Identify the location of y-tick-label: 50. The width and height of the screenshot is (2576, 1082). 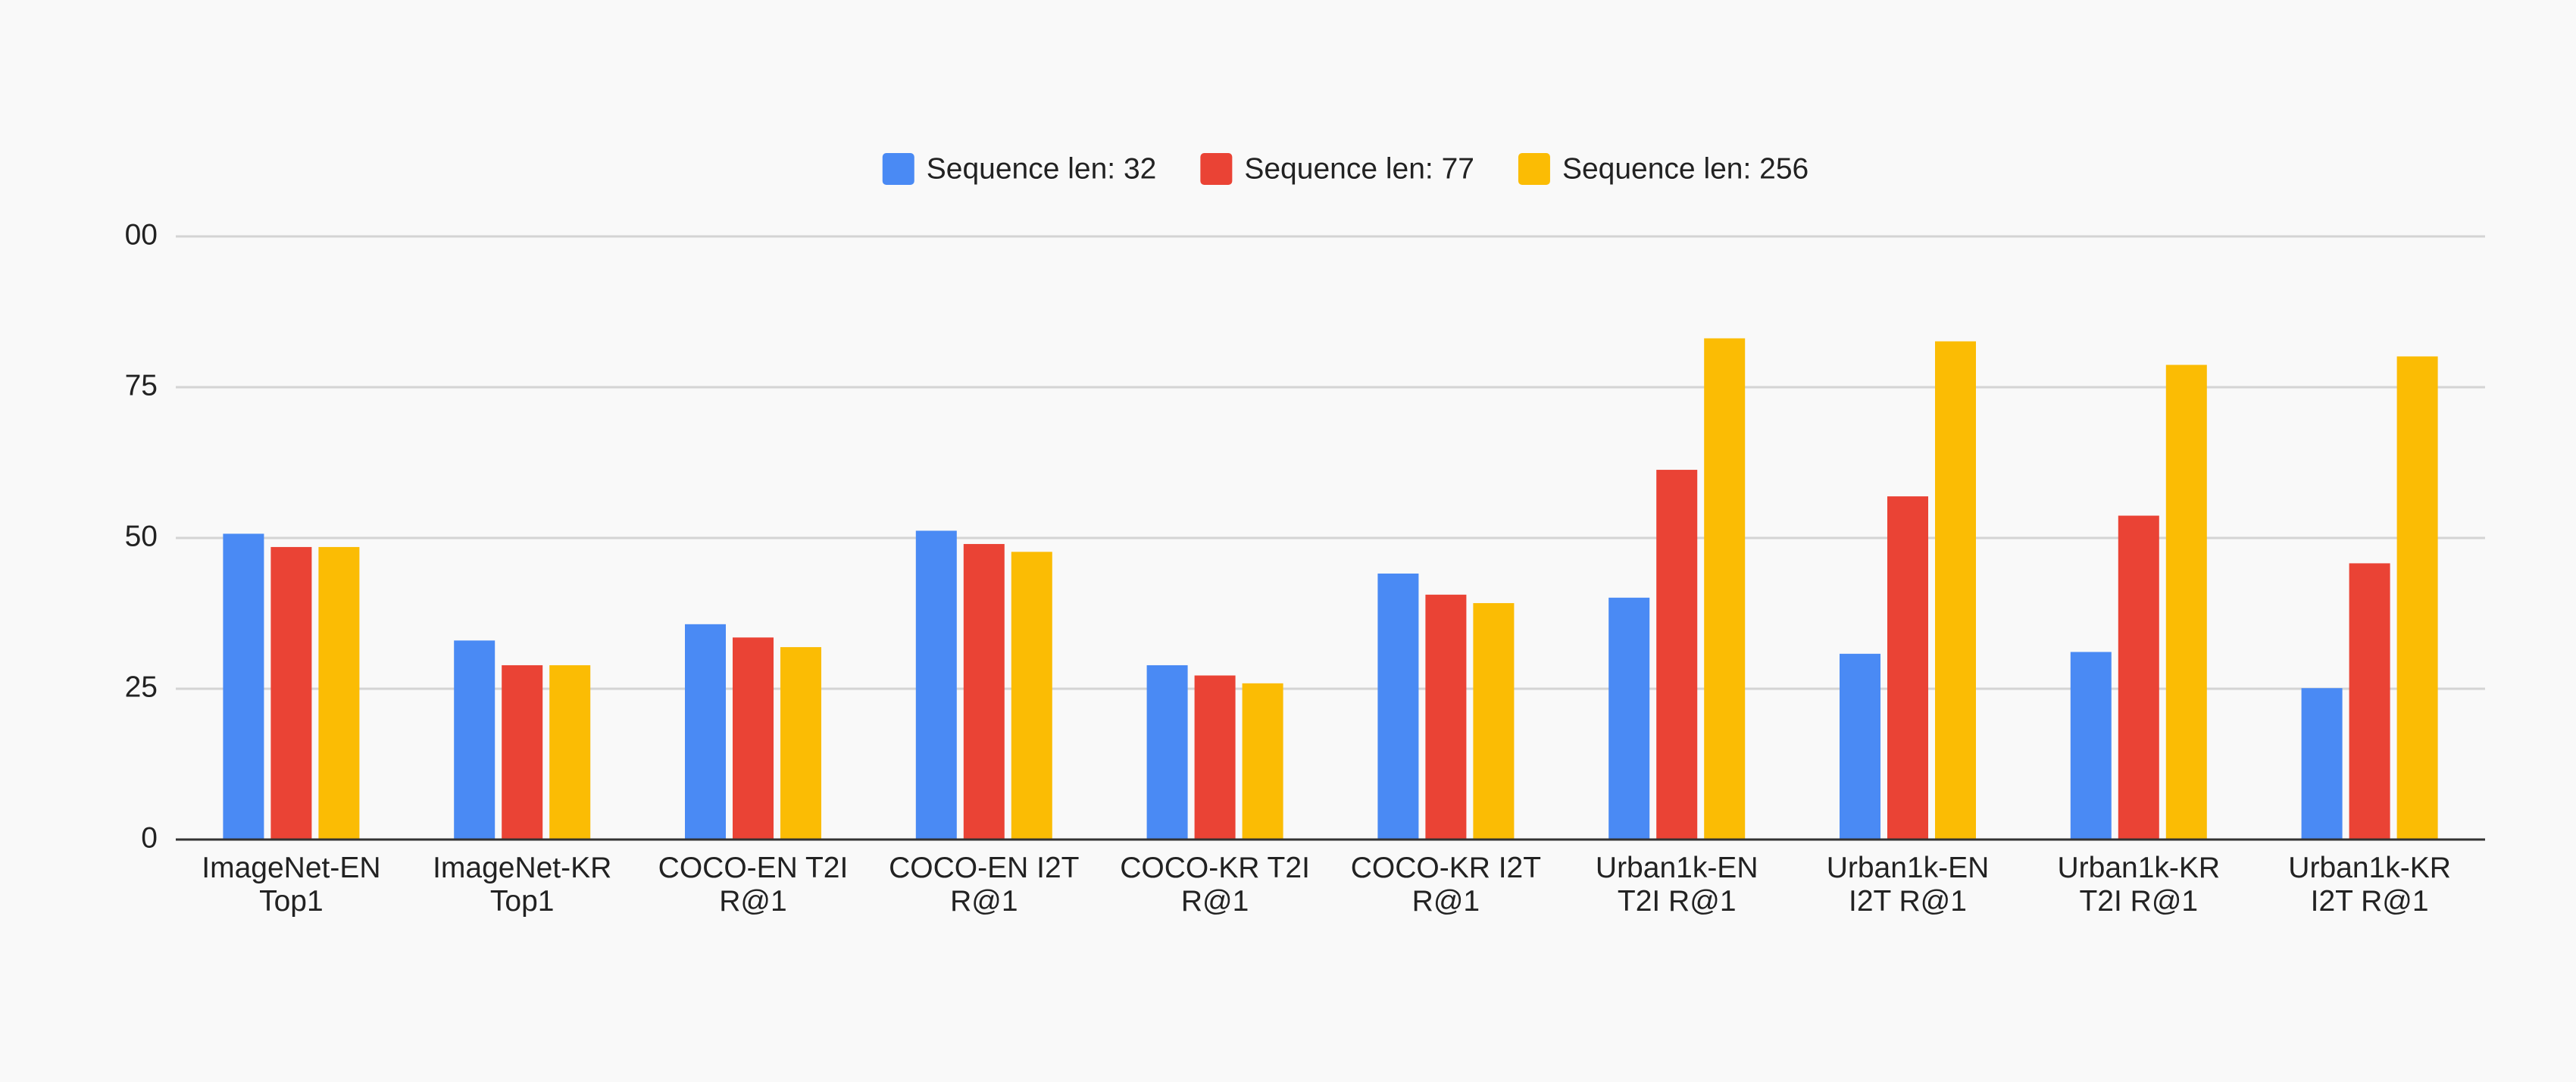
(141, 536).